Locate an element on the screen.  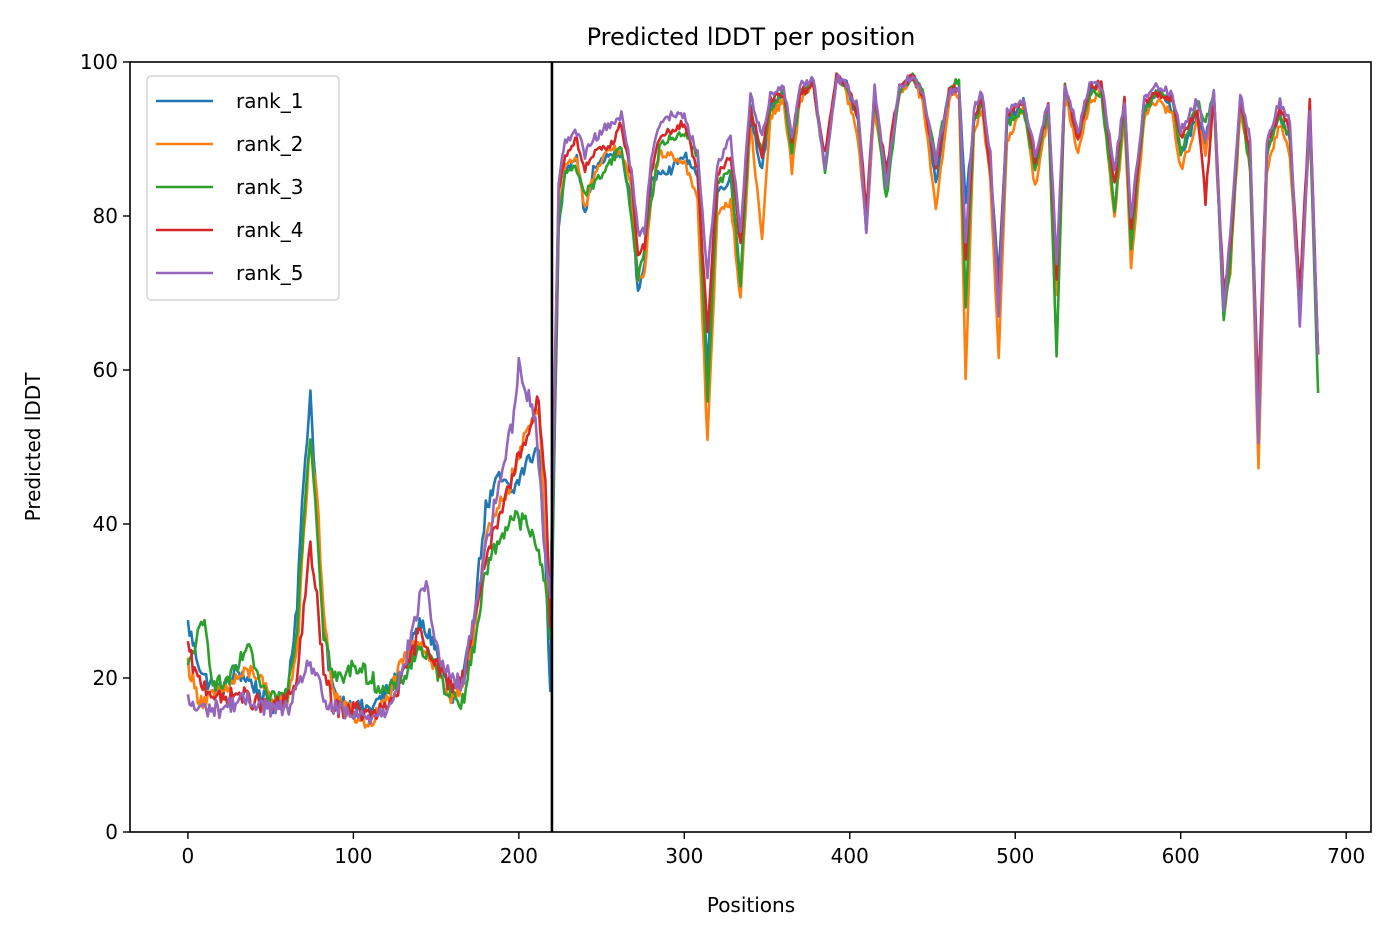
legend-box is located at coordinates (243, 188).